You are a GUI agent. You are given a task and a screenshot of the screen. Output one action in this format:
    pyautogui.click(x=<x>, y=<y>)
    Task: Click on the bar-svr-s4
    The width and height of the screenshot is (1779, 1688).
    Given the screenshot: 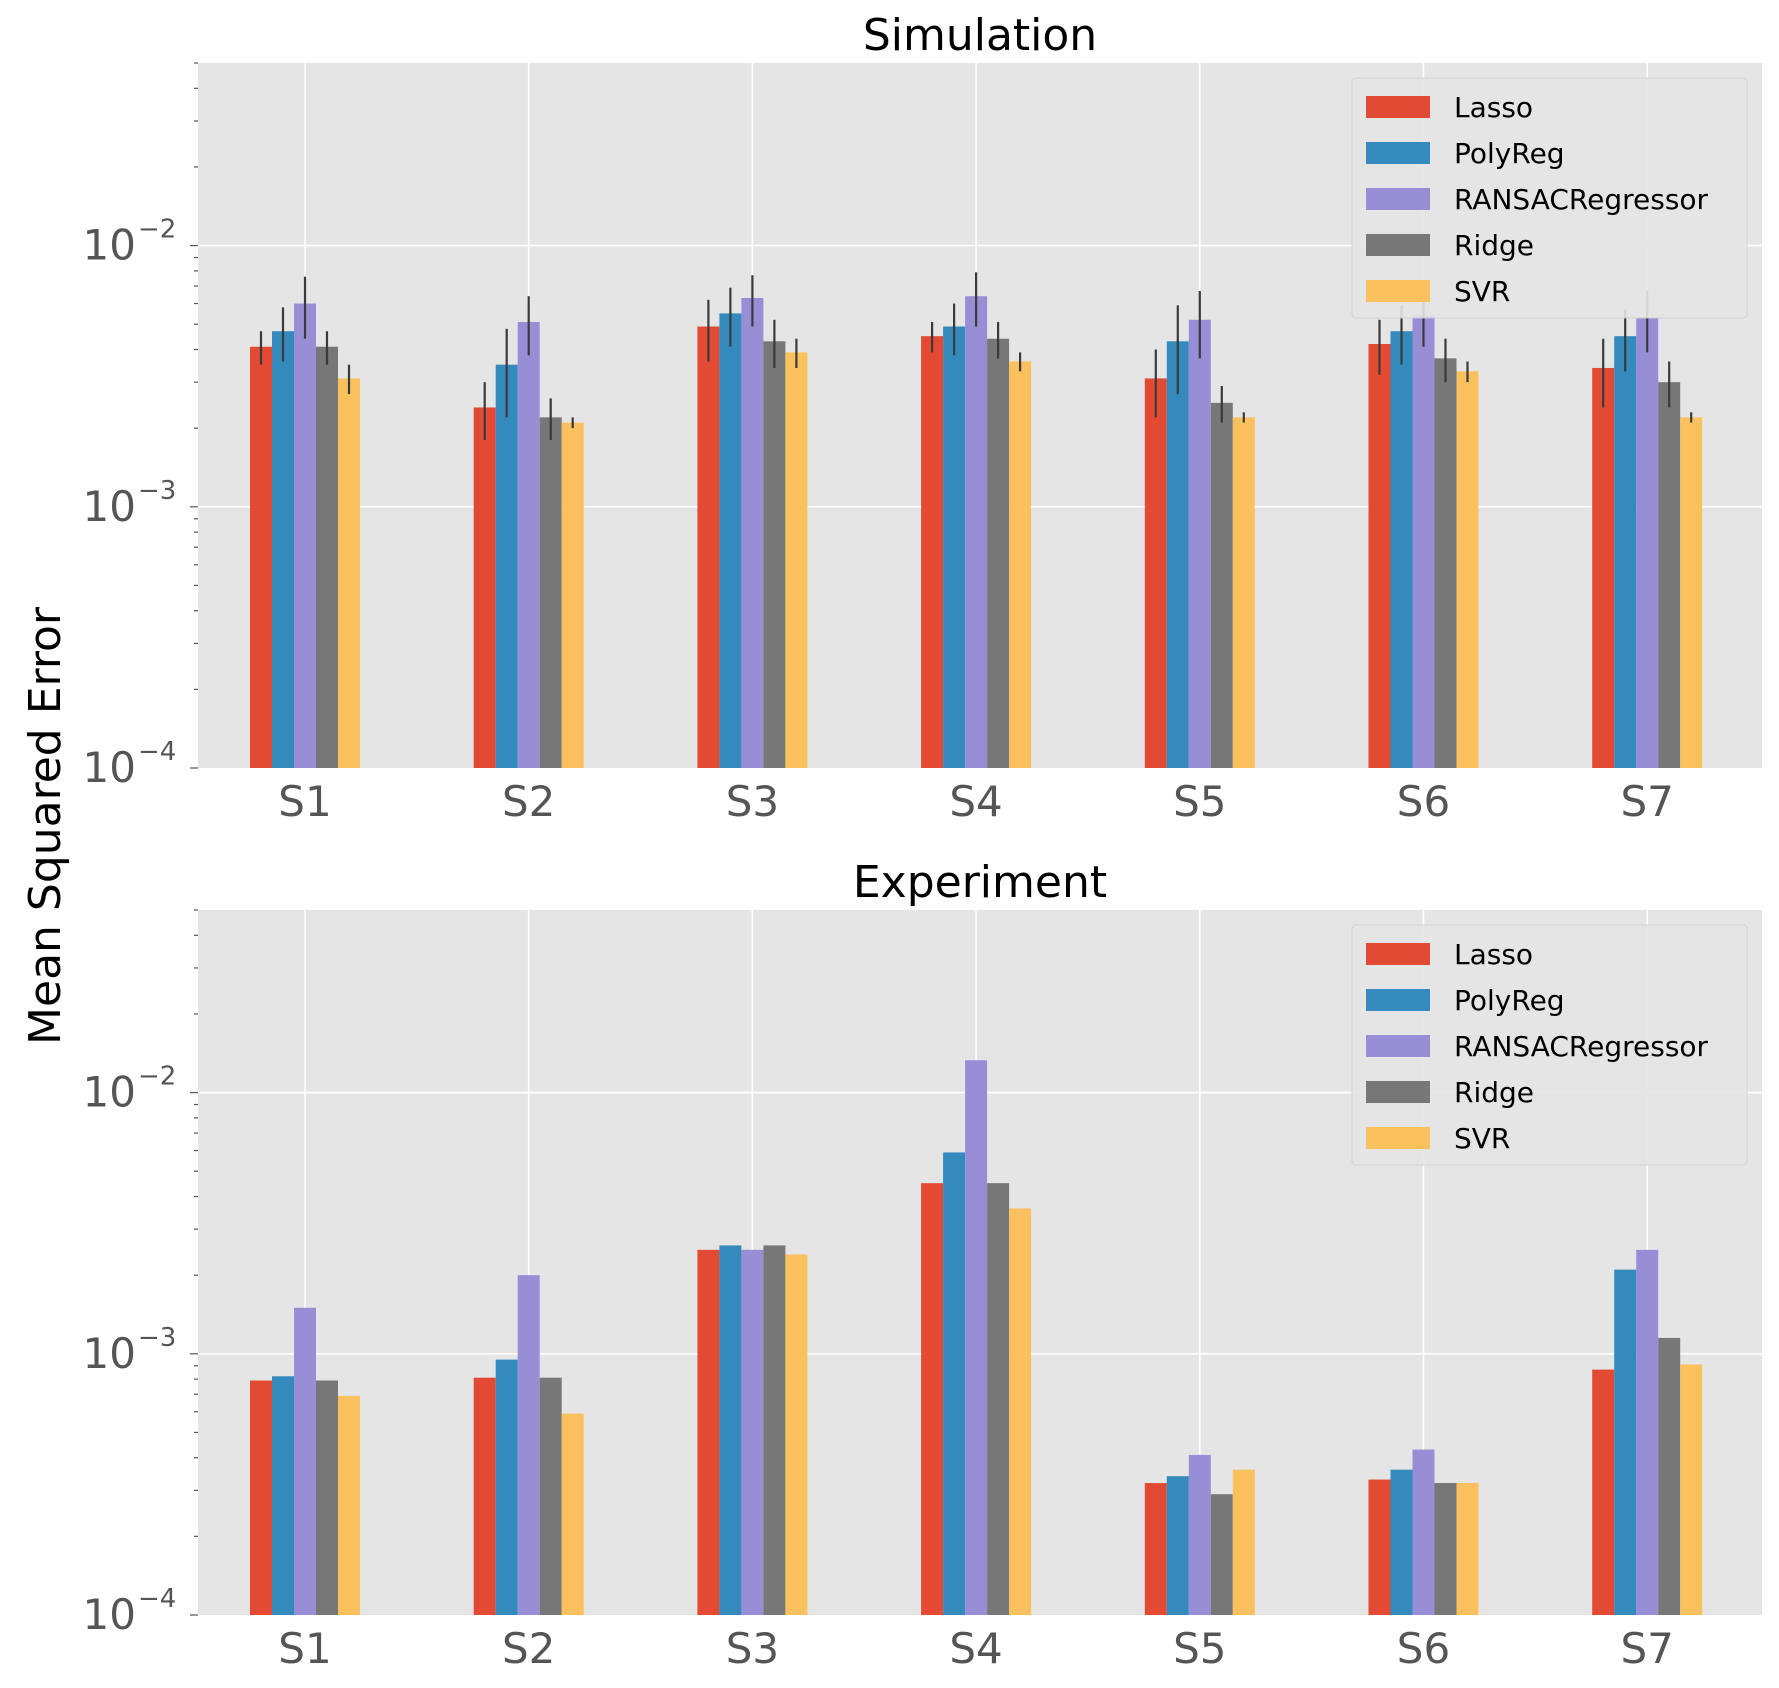 What is the action you would take?
    pyautogui.click(x=1020, y=1411)
    